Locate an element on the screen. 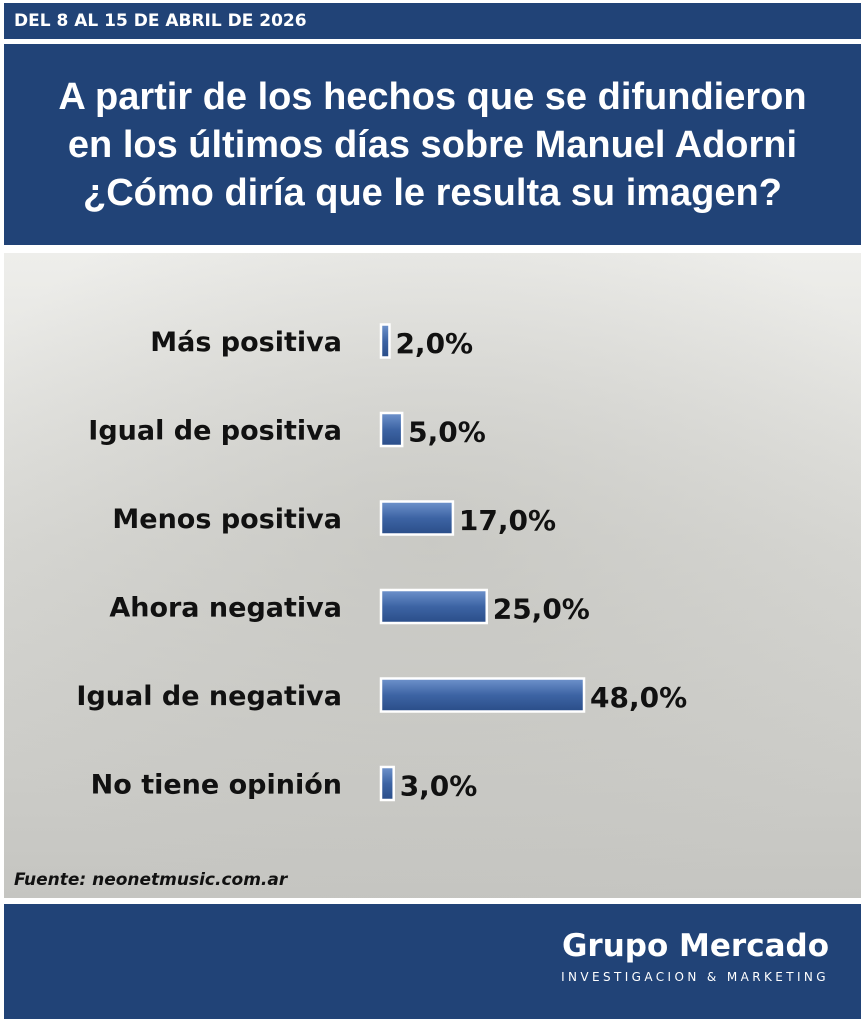  category-label: Igual de positiva is located at coordinates (215, 431).